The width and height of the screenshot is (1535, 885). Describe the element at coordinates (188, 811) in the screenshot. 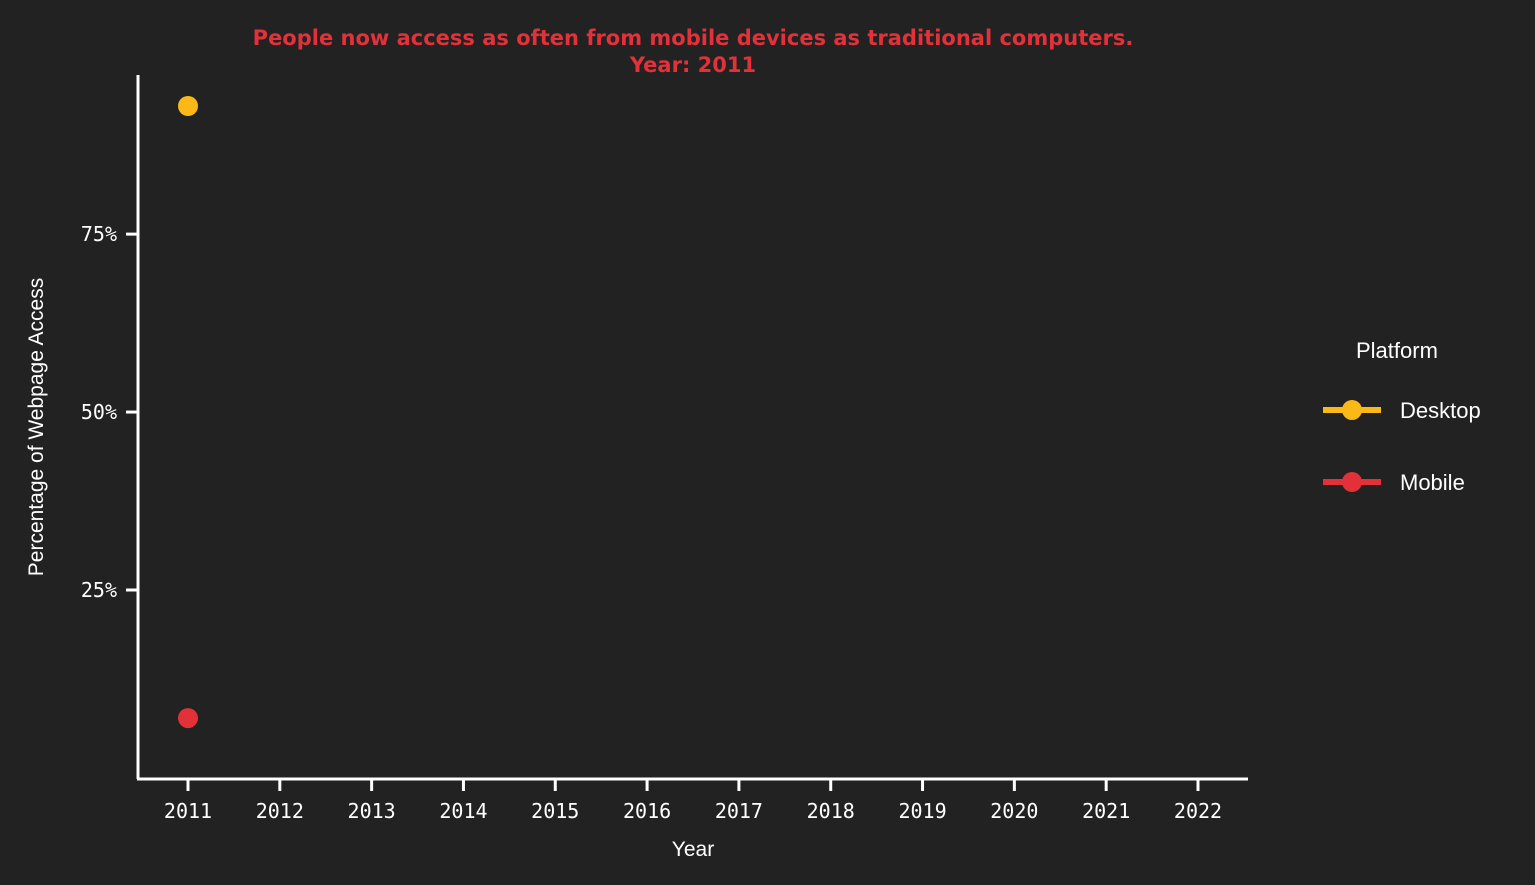

I see `x-tick-label: 2011` at that location.